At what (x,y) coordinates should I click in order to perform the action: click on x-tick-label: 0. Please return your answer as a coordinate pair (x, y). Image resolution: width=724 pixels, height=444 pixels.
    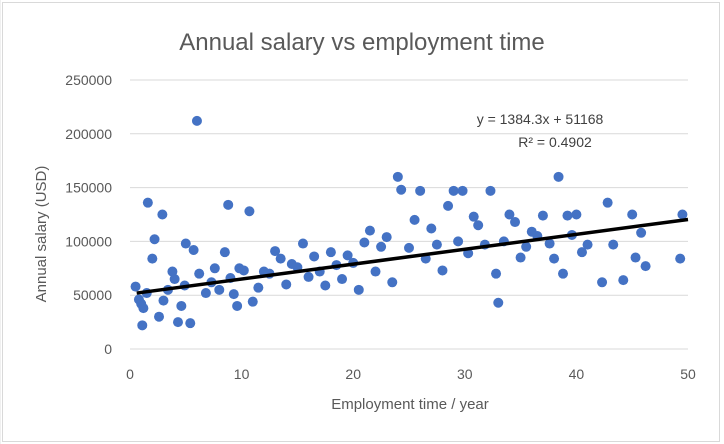
    Looking at the image, I should click on (130, 374).